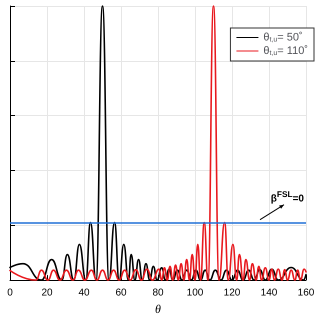 The width and height of the screenshot is (320, 320). What do you see at coordinates (287, 197) in the screenshot?
I see `ref-line-label: β$^{FSL}$=0` at bounding box center [287, 197].